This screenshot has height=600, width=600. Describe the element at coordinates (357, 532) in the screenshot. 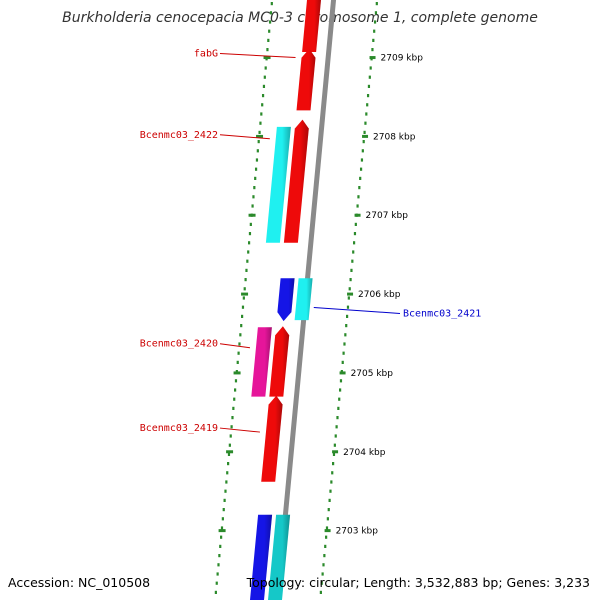

I see `tick-label: 2703 kbp` at that location.